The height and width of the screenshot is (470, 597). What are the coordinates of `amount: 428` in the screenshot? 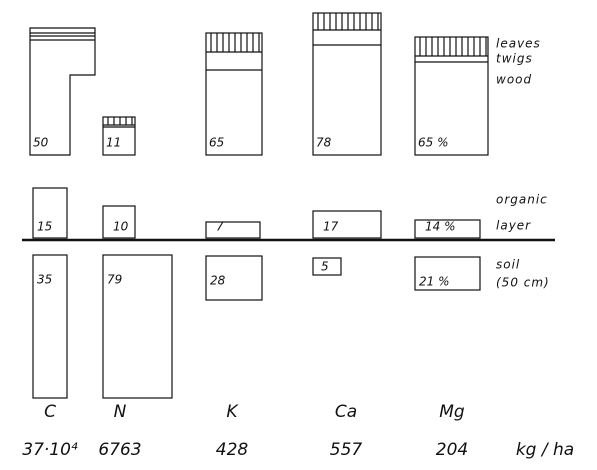 It's located at (232, 450).